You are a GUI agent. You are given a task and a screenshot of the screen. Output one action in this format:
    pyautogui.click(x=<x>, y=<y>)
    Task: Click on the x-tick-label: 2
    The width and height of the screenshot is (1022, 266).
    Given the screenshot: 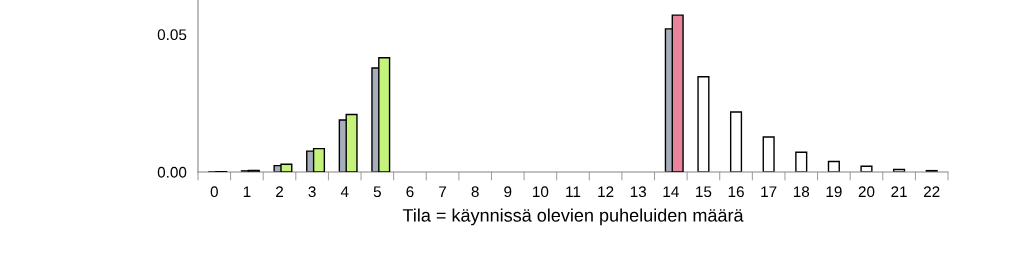 What is the action you would take?
    pyautogui.click(x=279, y=191)
    